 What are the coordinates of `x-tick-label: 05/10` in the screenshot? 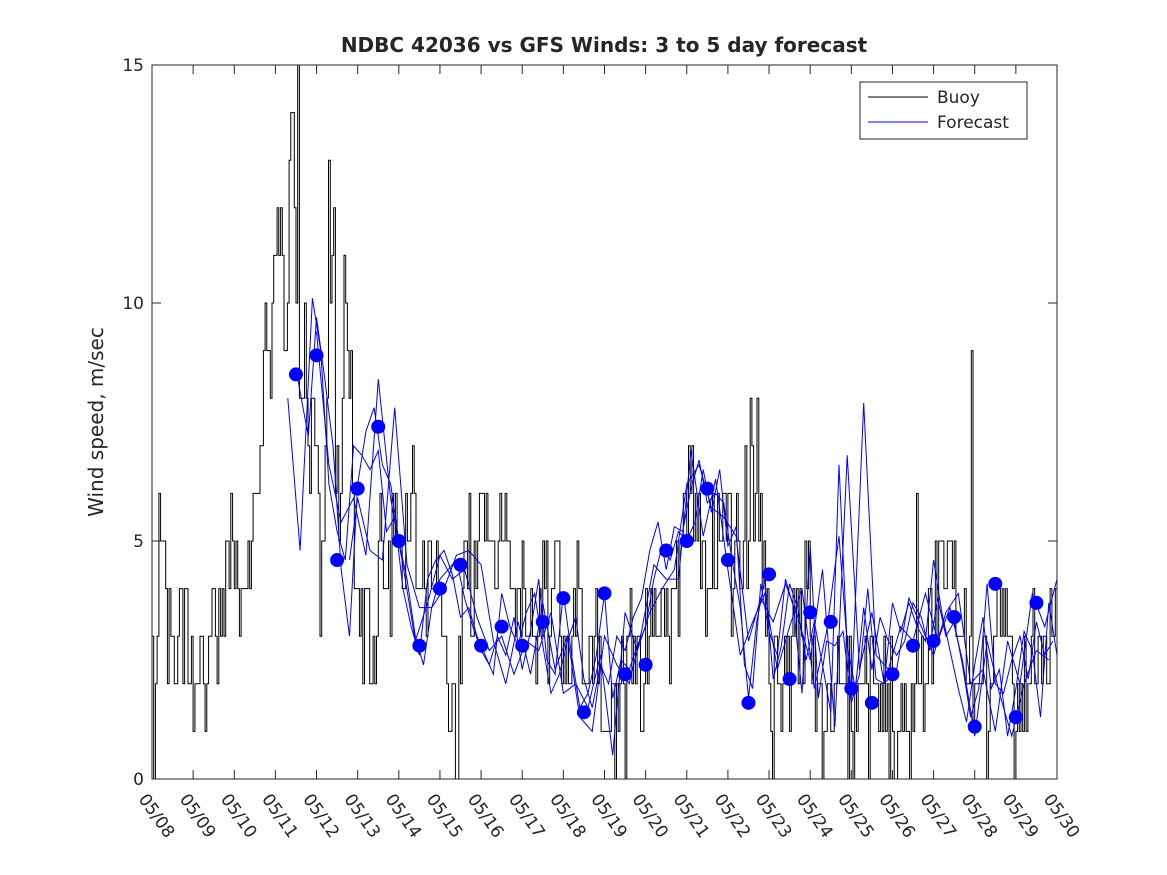 It's located at (238, 816).